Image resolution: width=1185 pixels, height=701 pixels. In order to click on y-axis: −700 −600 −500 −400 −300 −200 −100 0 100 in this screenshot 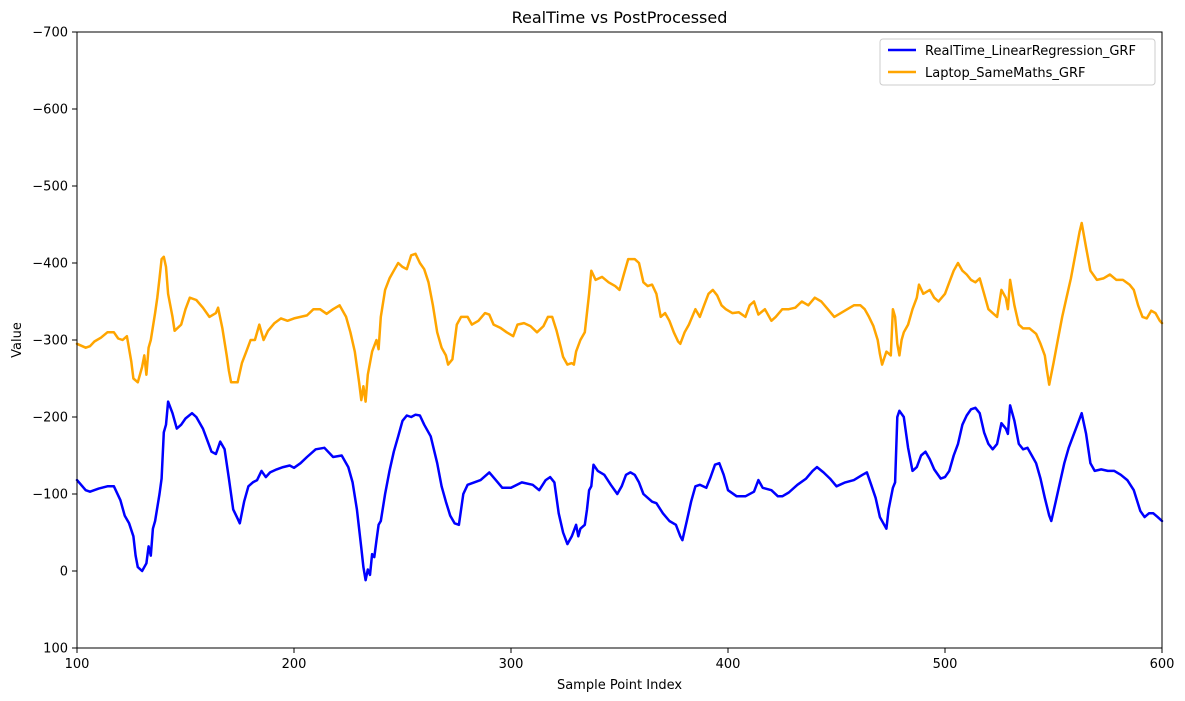, I will do `click(54, 341)`.